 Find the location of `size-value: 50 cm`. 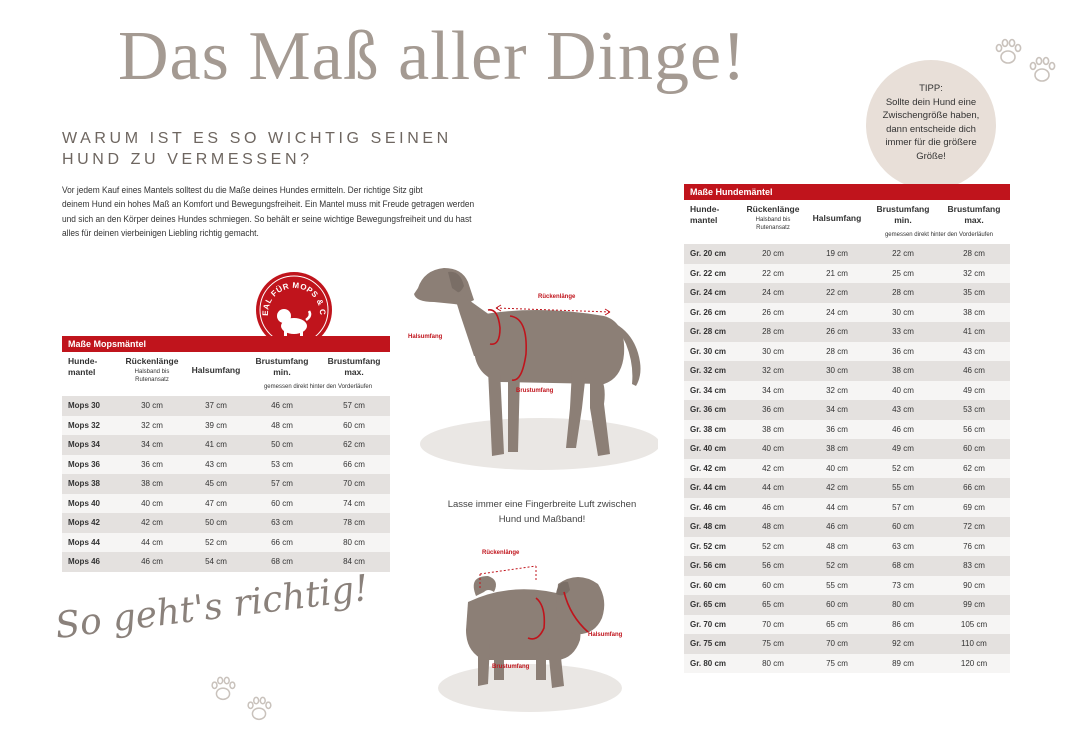

size-value: 50 cm is located at coordinates (216, 523).